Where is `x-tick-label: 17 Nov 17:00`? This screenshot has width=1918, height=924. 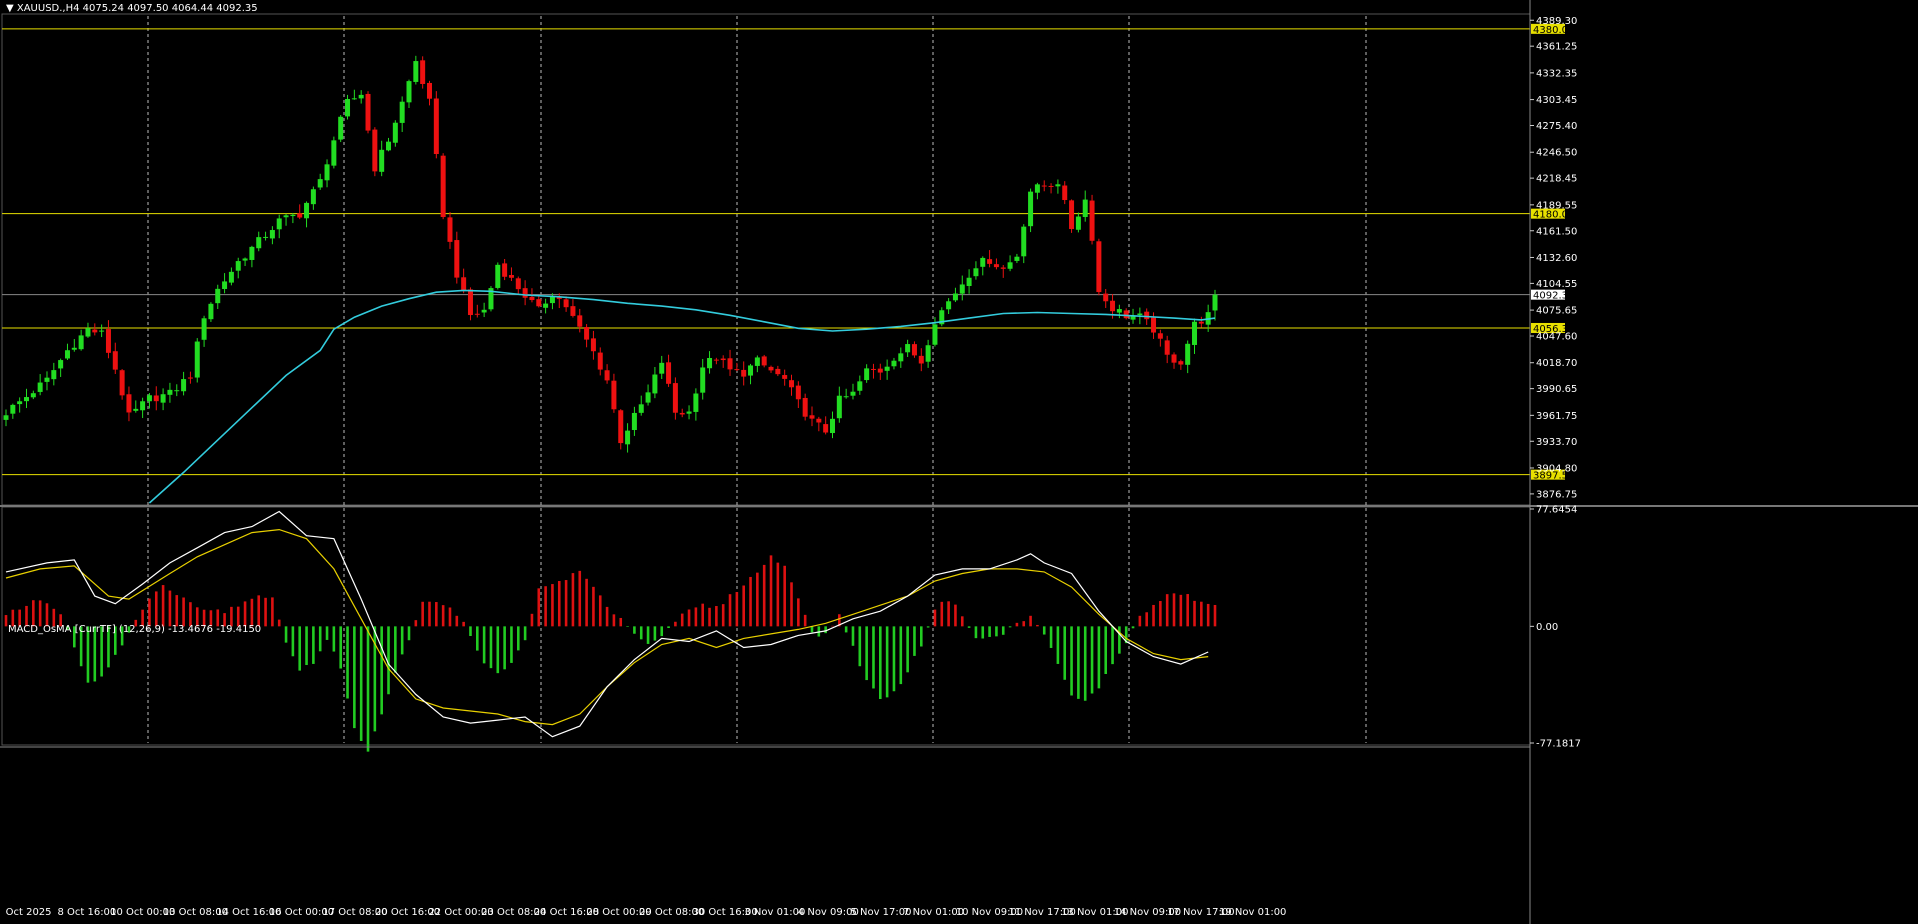 x-tick-label: 17 Nov 17:00 is located at coordinates (1200, 912).